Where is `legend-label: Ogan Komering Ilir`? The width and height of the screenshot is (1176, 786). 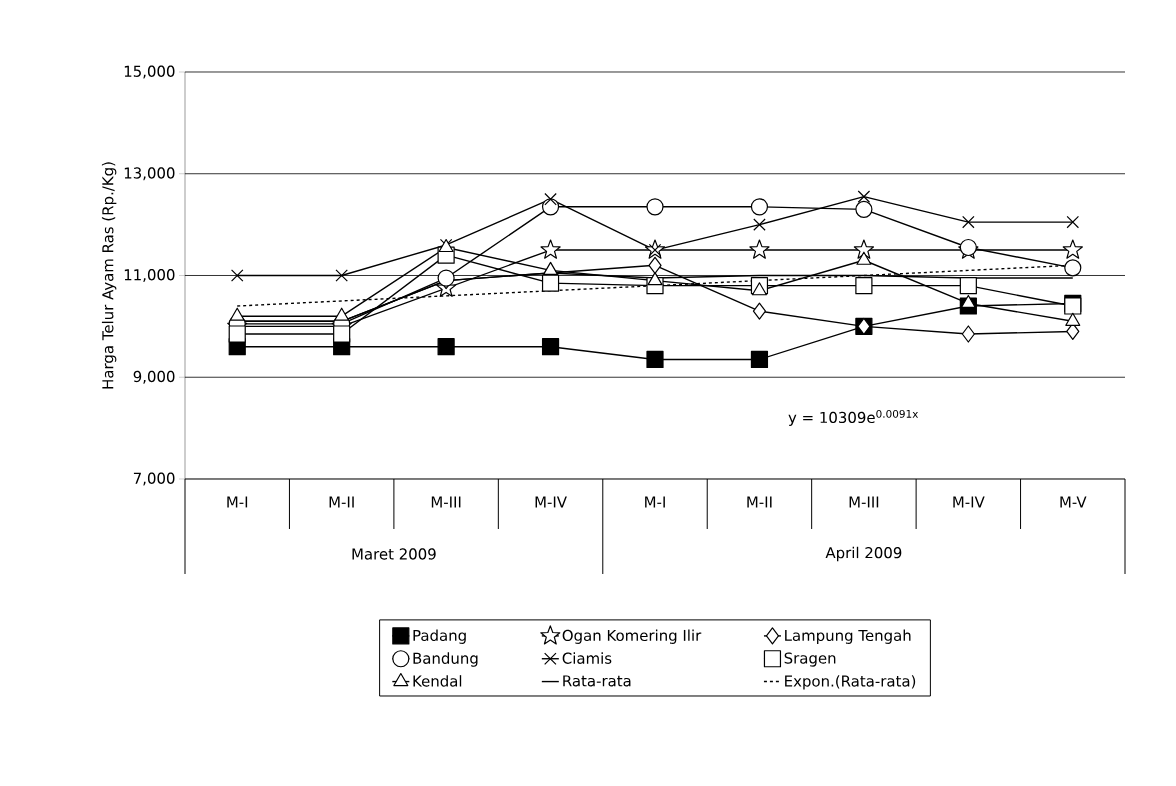 legend-label: Ogan Komering Ilir is located at coordinates (632, 636).